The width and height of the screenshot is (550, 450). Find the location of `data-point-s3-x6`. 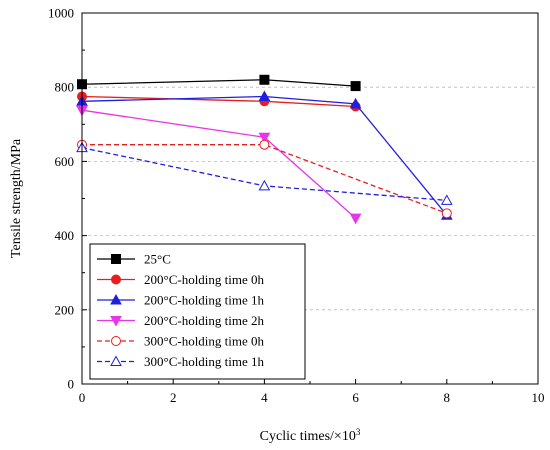

data-point-s3-x6 is located at coordinates (355, 103).